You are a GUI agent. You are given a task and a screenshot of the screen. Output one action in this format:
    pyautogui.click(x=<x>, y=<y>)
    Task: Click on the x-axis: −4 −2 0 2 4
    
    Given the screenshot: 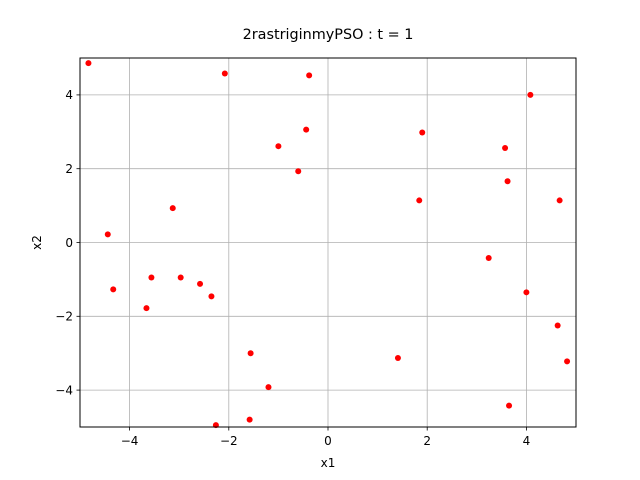 What is the action you would take?
    pyautogui.click(x=325, y=437)
    